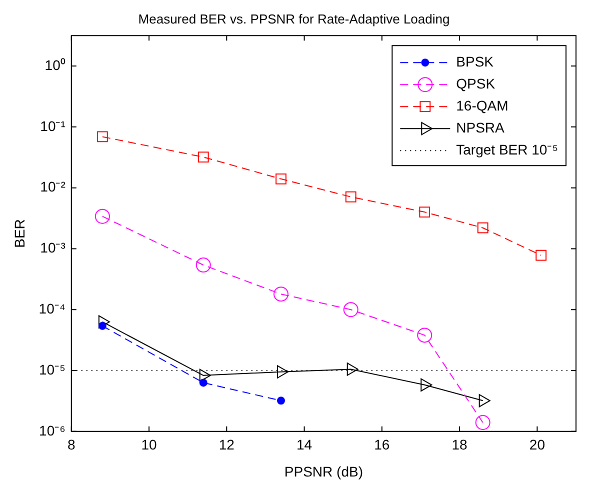 This screenshot has height=493, width=592. Describe the element at coordinates (482, 105) in the screenshot. I see `legend-label: 16-QAM` at that location.